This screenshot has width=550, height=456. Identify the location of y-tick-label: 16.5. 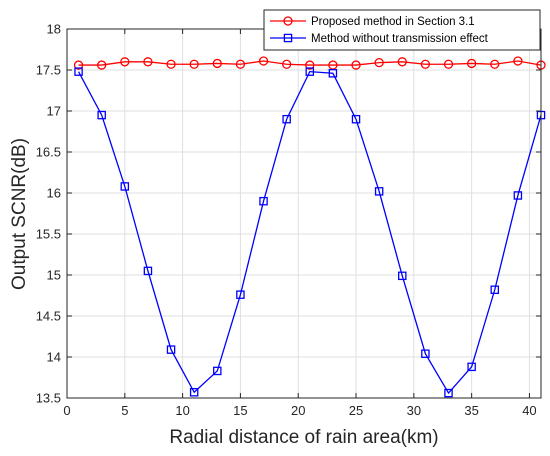
(48, 152).